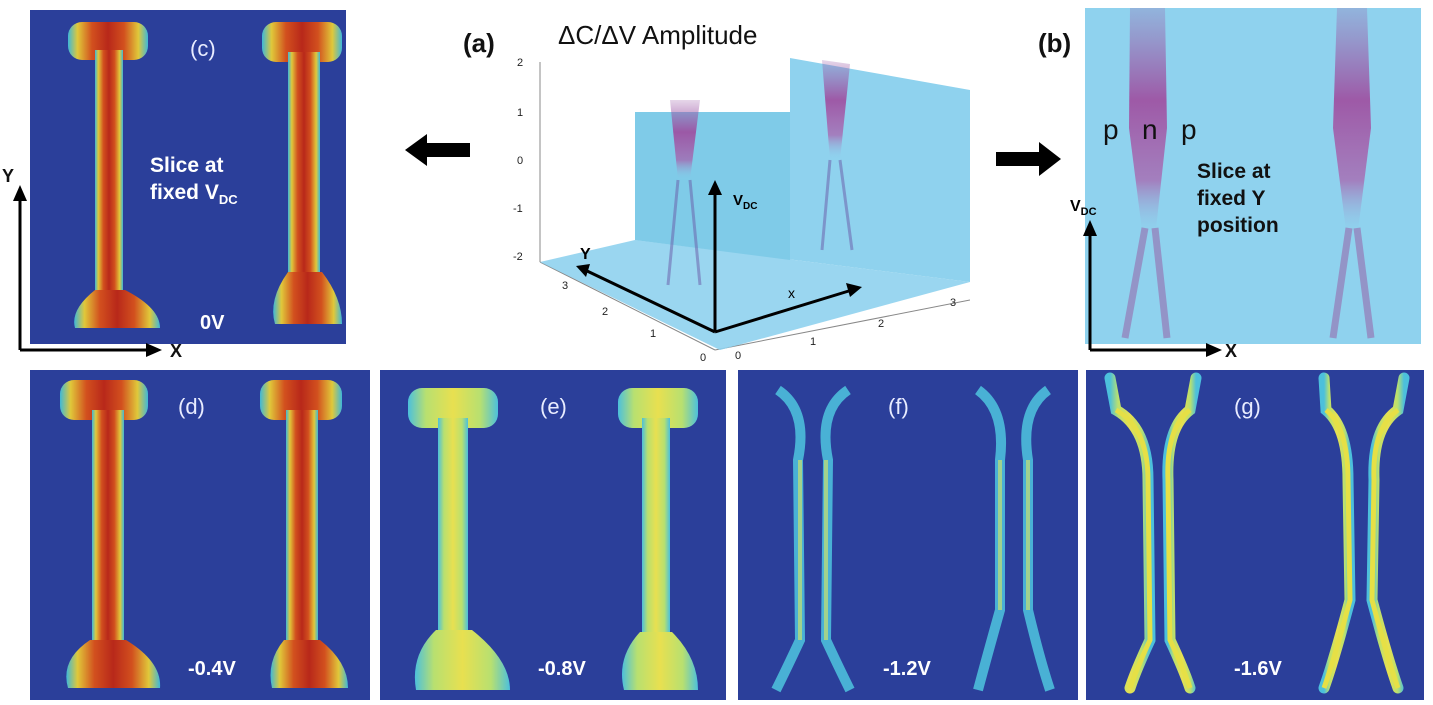 Image resolution: width=1433 pixels, height=705 pixels. I want to click on panel-a-vdc-label: VDC, so click(745, 202).